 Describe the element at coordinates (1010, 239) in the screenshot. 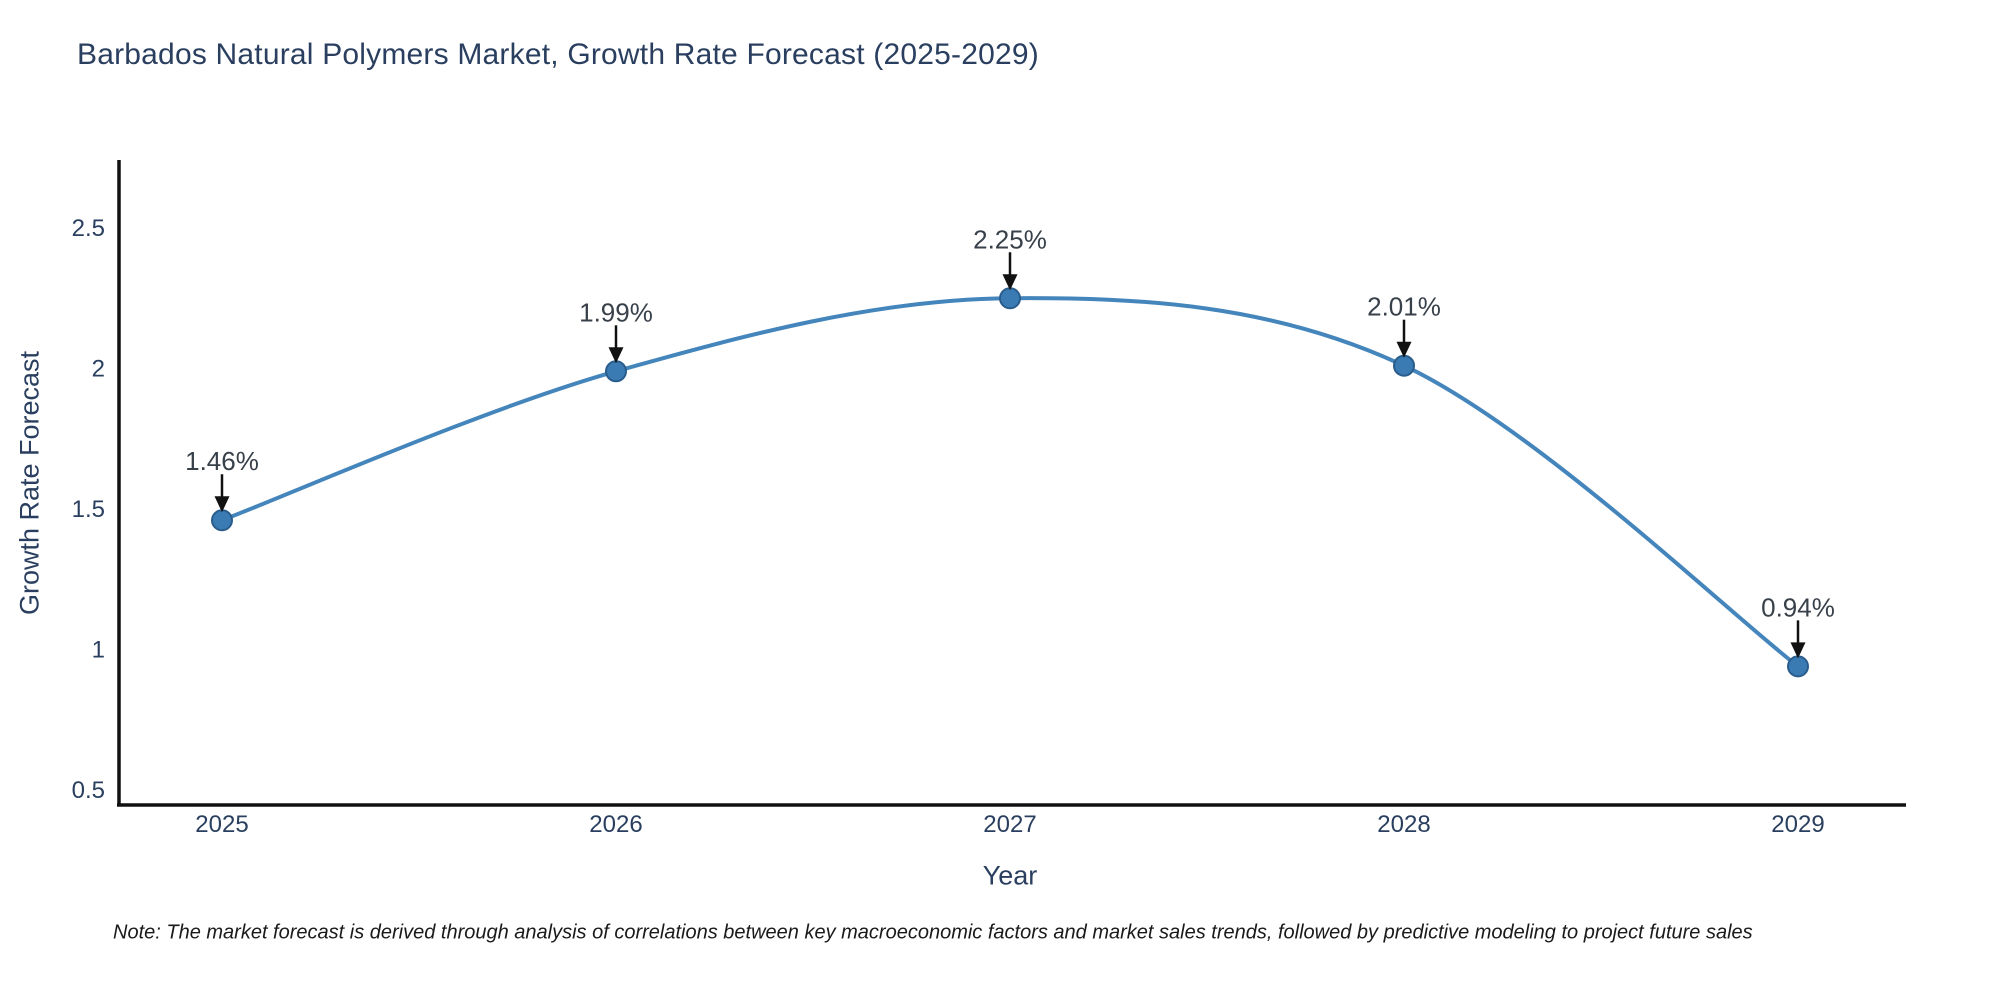

I see `point-value-label: 2.25%` at that location.